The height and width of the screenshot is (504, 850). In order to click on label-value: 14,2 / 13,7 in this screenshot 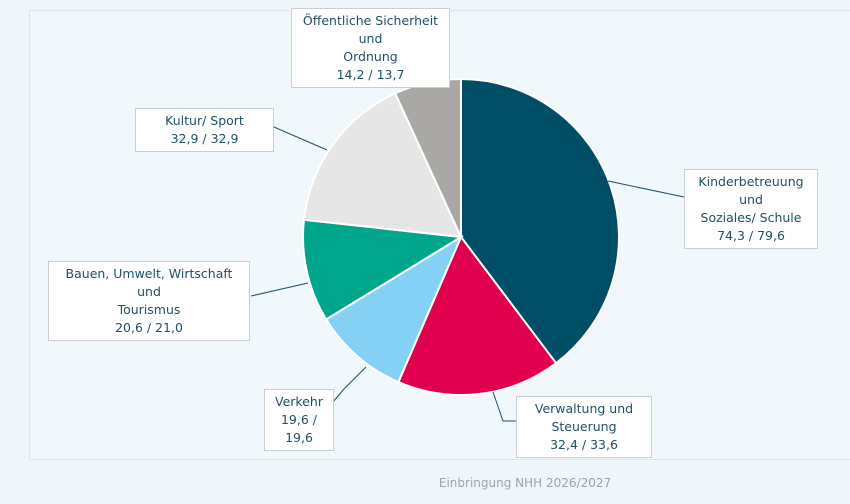, I will do `click(370, 74)`.